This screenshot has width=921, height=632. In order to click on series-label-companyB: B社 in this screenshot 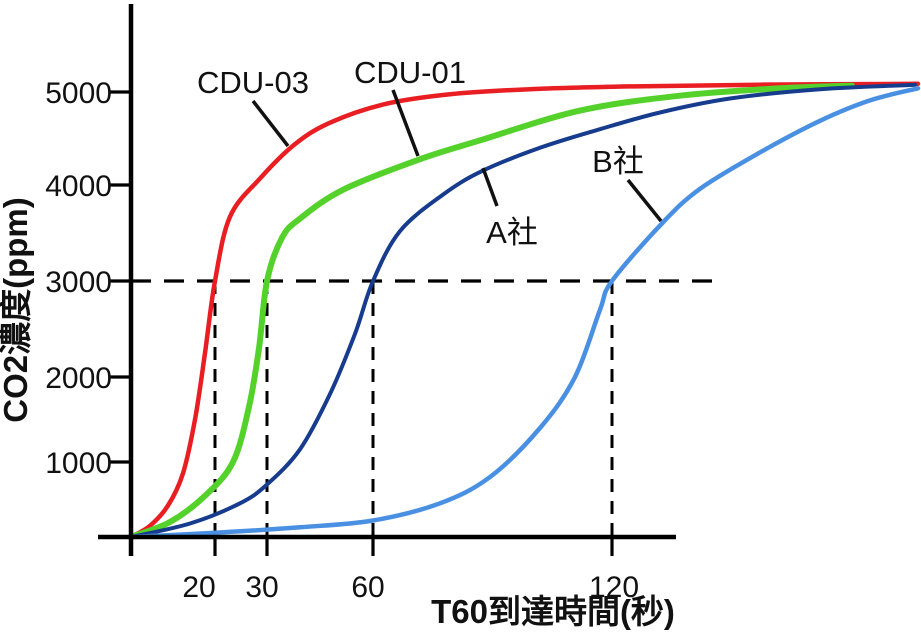, I will do `click(618, 161)`.